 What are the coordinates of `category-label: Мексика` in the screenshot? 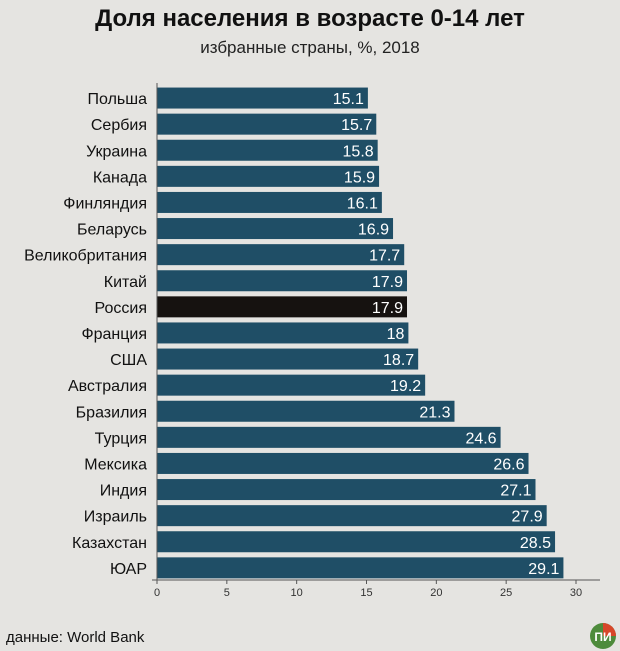 It's located at (115, 464).